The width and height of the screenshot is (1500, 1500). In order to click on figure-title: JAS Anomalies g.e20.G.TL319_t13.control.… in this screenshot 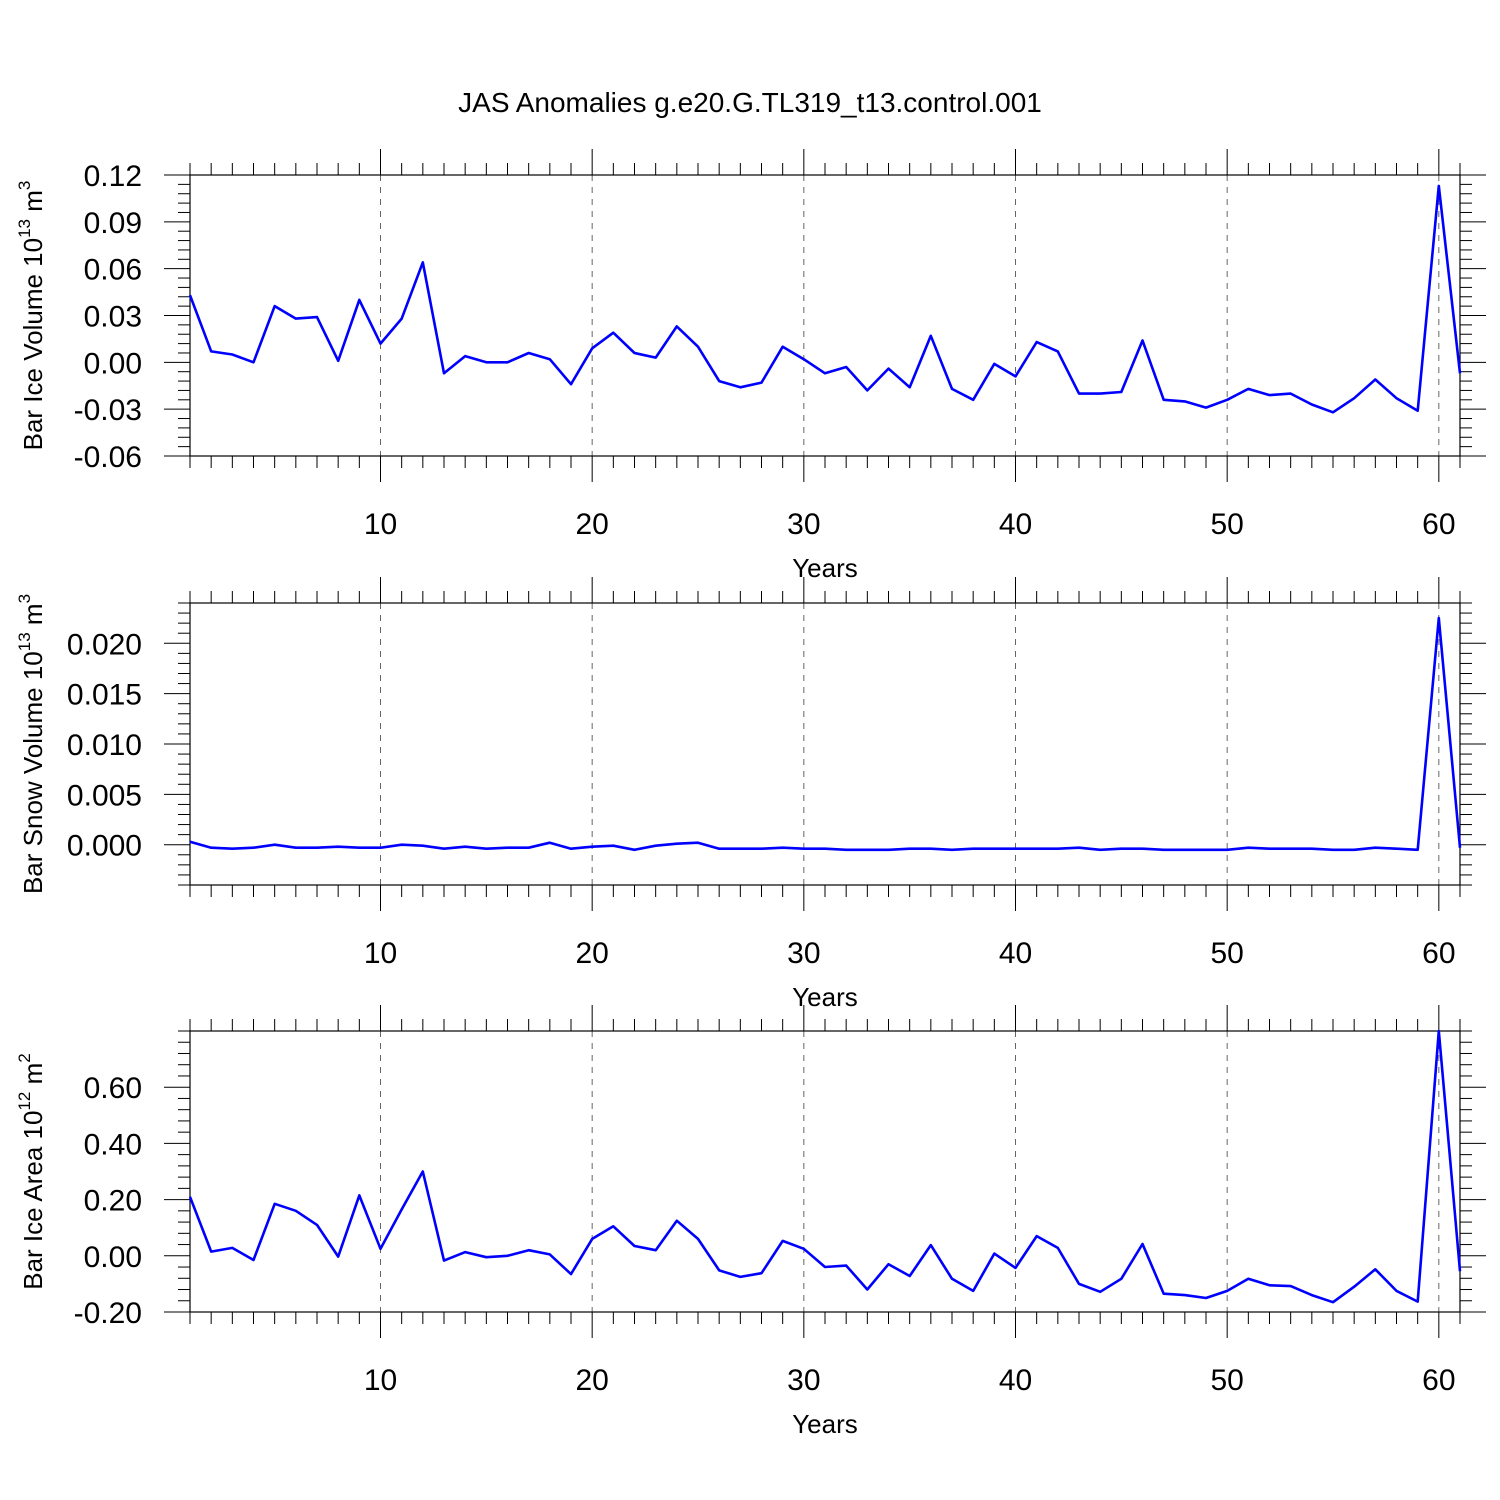, I will do `click(750, 102)`.